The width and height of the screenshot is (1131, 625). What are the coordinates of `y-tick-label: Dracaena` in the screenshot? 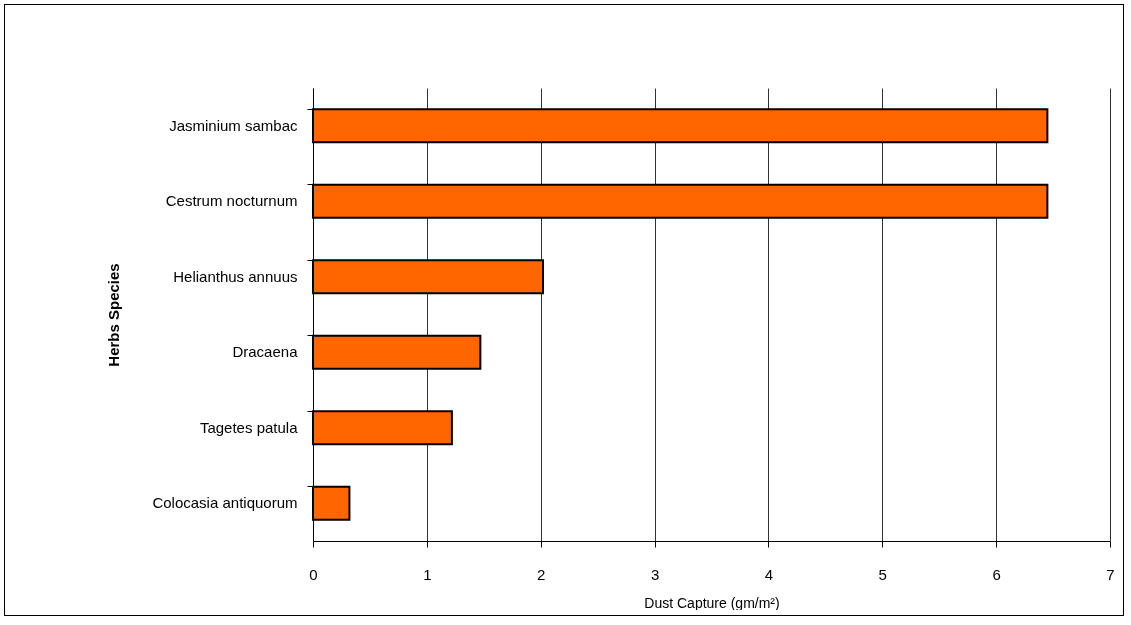 It's located at (265, 352).